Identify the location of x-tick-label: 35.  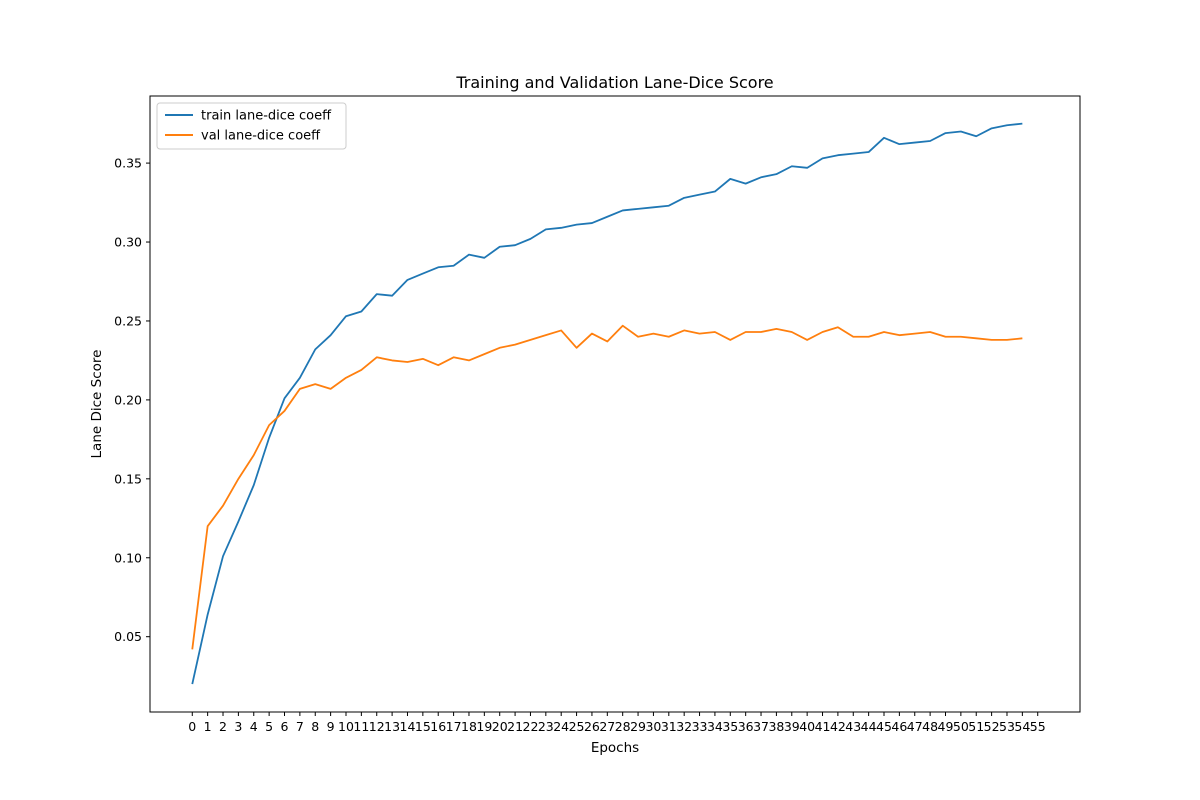
(730, 726).